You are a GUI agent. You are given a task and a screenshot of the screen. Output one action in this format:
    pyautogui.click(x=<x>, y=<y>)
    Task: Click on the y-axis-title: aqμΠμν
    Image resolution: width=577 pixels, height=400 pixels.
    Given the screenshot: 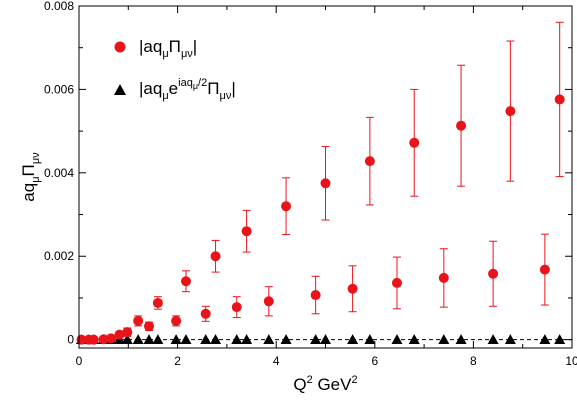 What is the action you would take?
    pyautogui.click(x=30, y=177)
    